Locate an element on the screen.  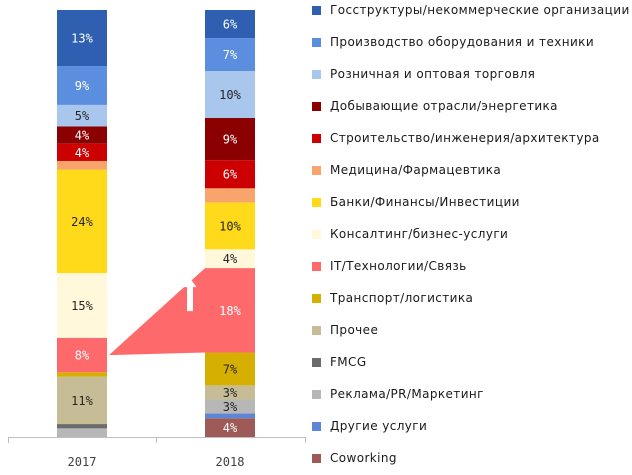
legend-item: Розничная и оптовая торговля is located at coordinates (423, 74).